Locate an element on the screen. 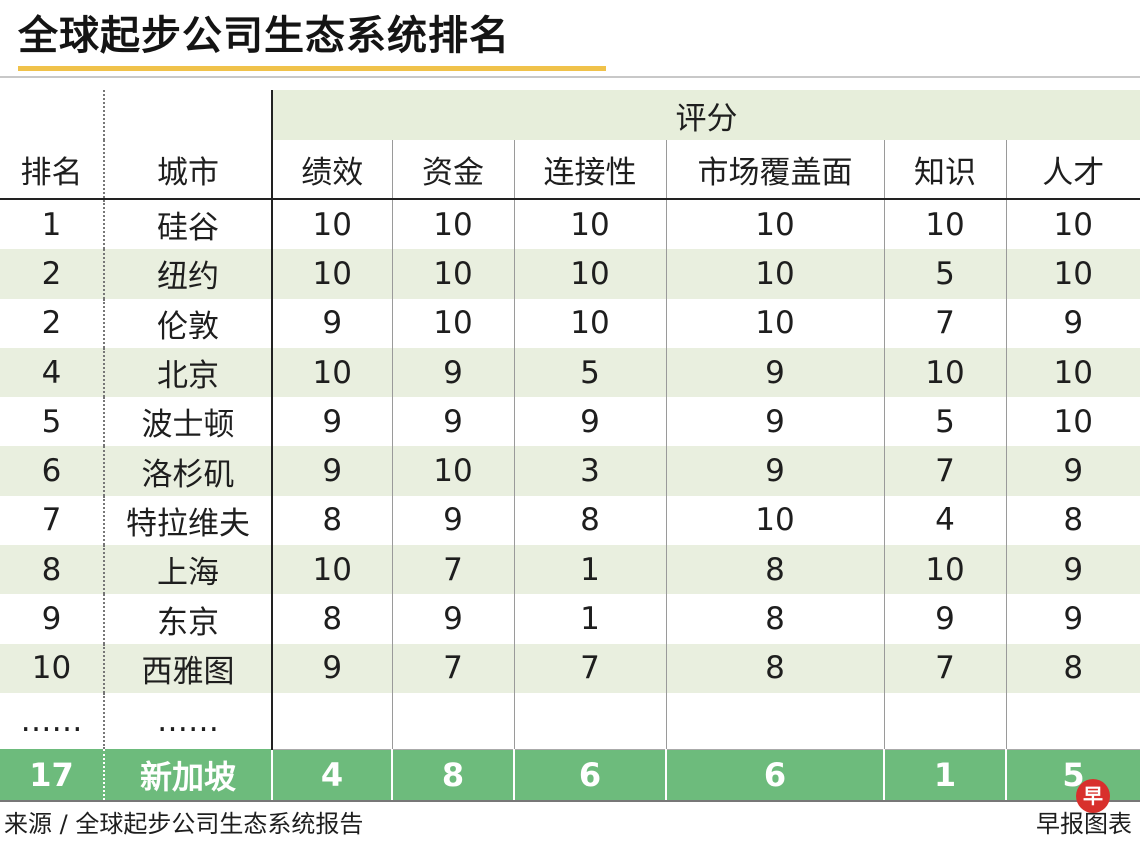  city-cell: 特拉维夫 is located at coordinates (188, 523).